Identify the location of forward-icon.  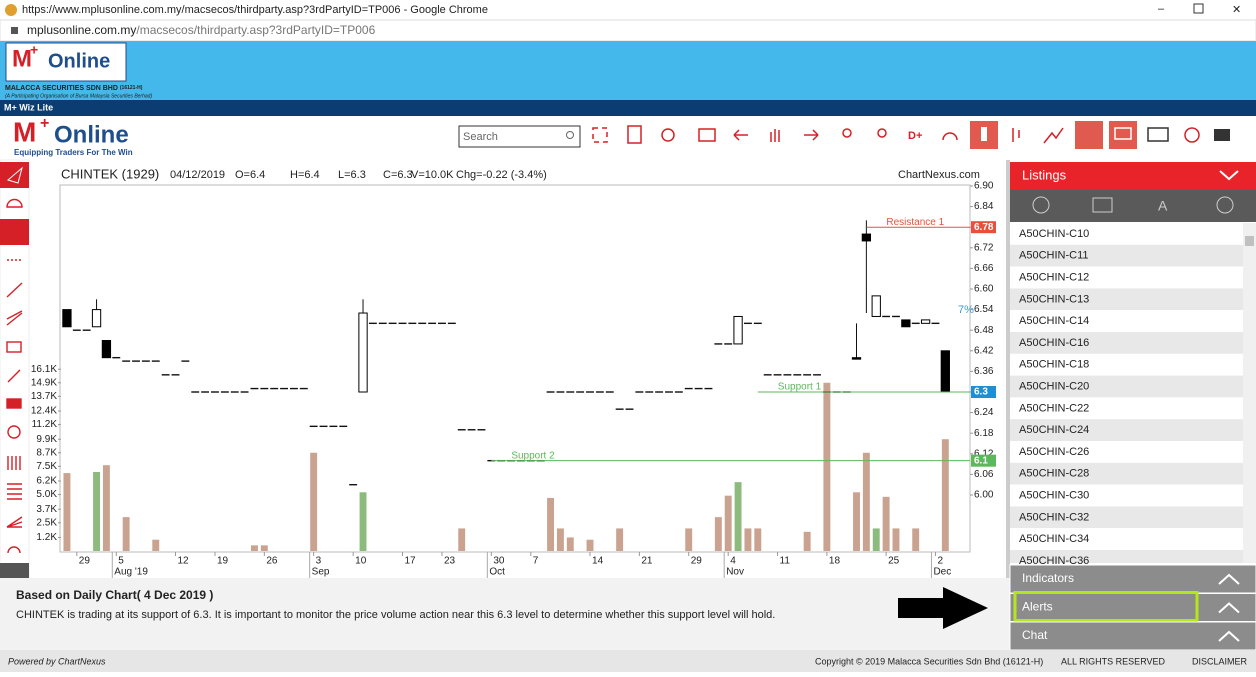
(811, 135).